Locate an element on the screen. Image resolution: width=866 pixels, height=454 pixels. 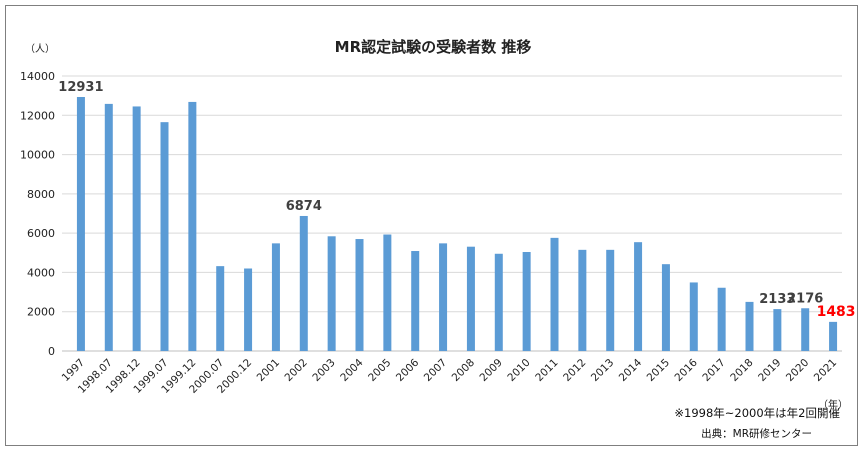
data-label: 2133 is located at coordinates (777, 299).